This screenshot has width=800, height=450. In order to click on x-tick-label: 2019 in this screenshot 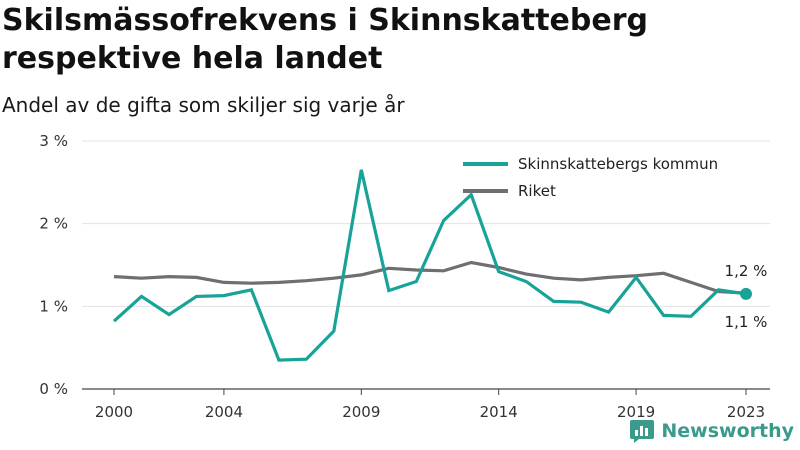, I will do `click(636, 412)`.